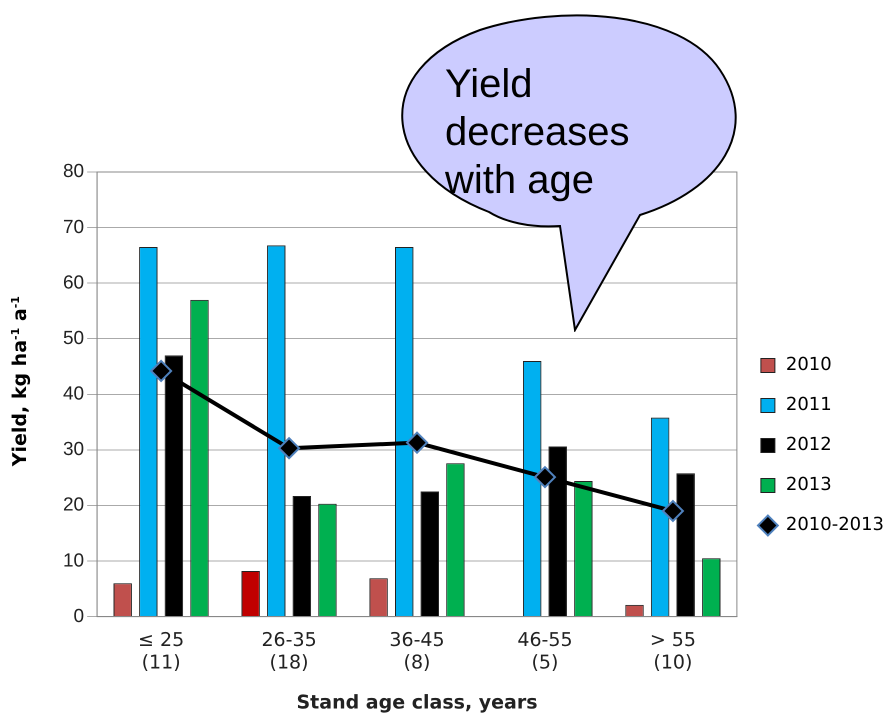 The height and width of the screenshot is (727, 896). I want to click on y-tick-label: 40, so click(73, 394).